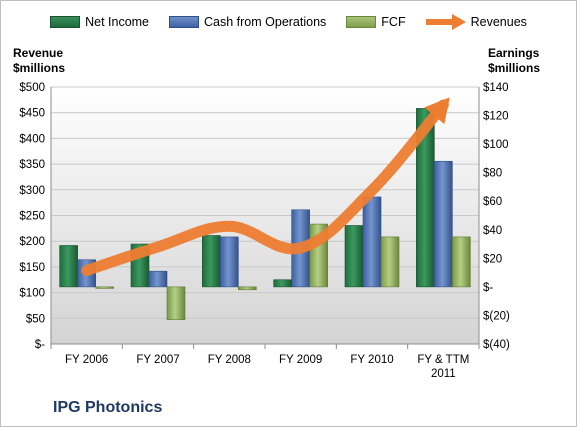 The width and height of the screenshot is (577, 427). What do you see at coordinates (229, 360) in the screenshot?
I see `x-tick-label: FY 2008` at bounding box center [229, 360].